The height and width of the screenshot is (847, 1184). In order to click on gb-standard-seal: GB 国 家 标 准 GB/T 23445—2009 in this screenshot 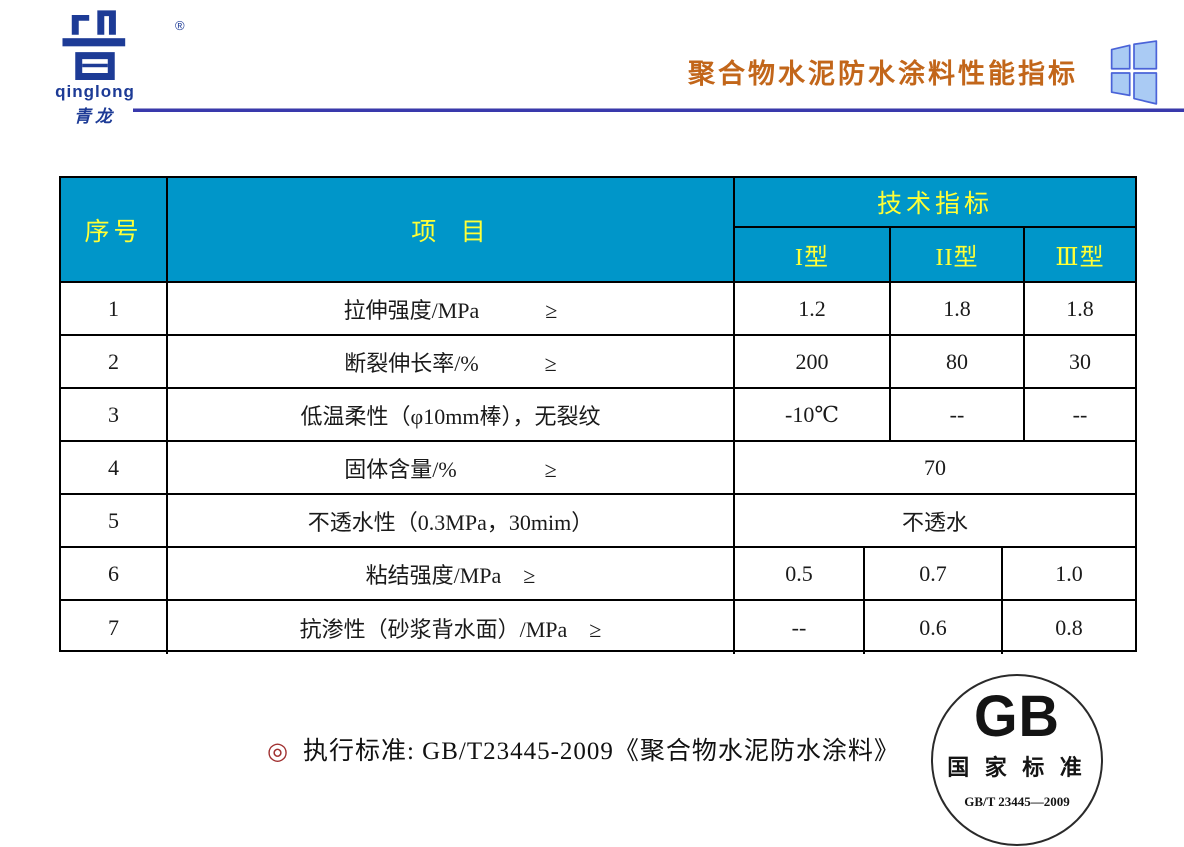, I will do `click(1017, 760)`.